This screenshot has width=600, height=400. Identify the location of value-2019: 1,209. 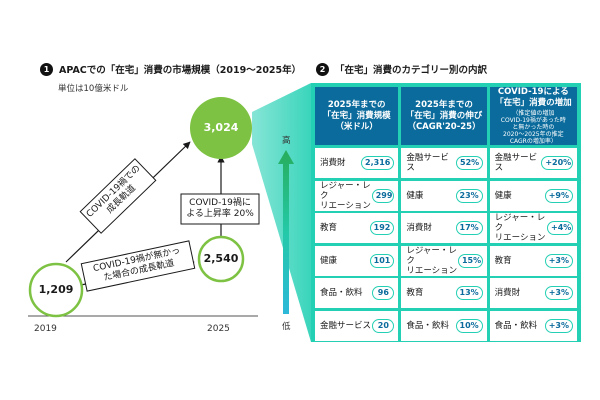
(56, 289).